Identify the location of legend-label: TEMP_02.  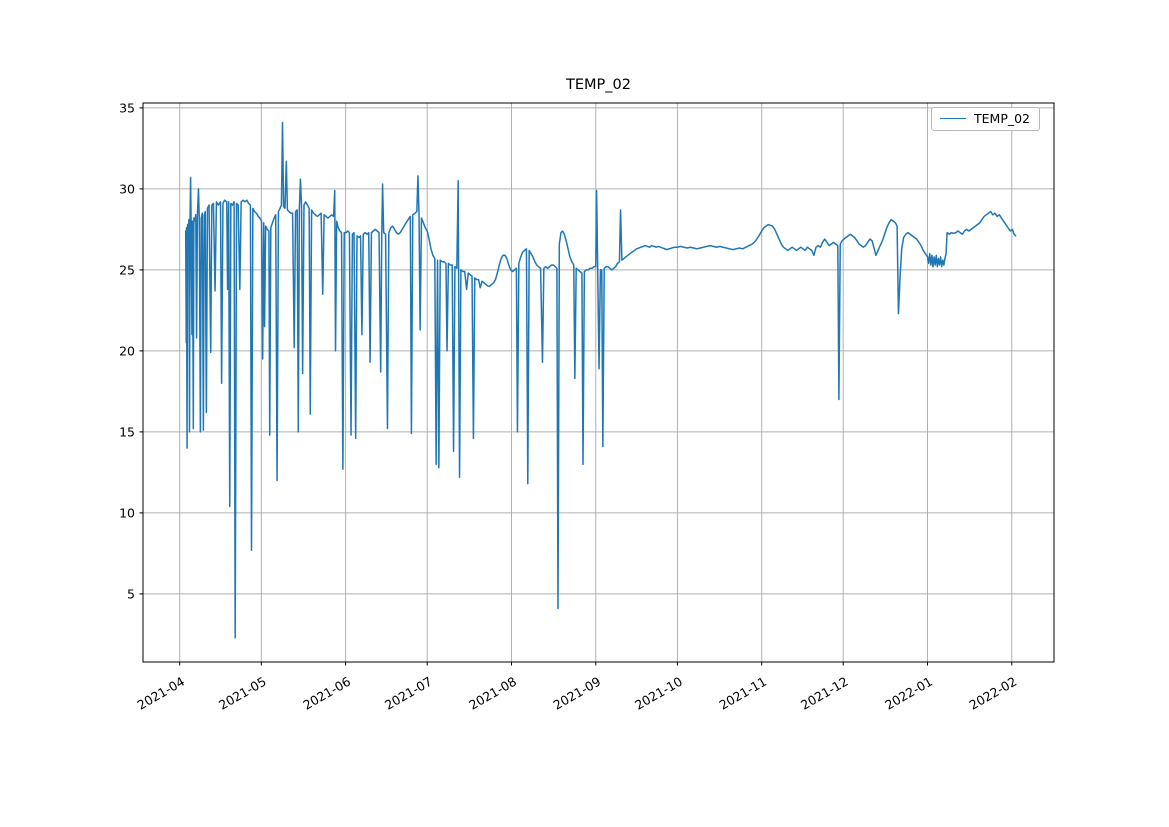
(1002, 118).